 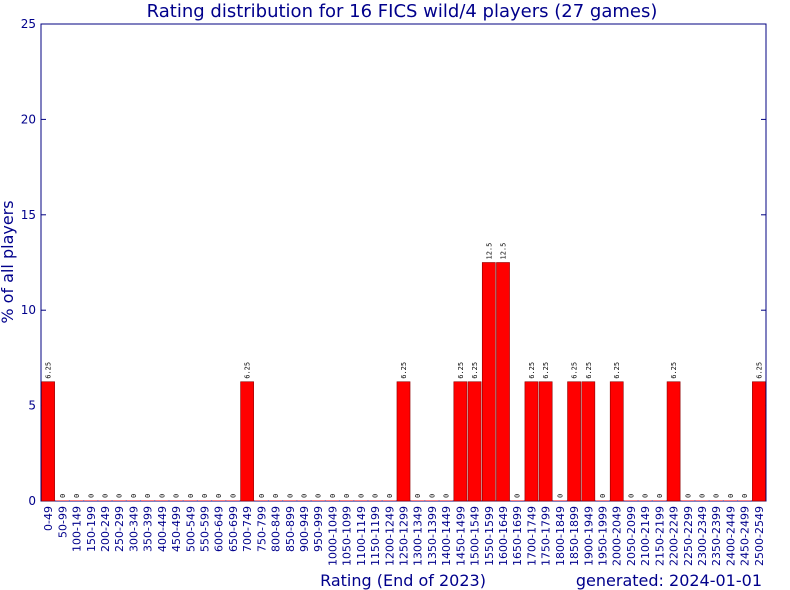 What do you see at coordinates (219, 529) in the screenshot?
I see `x-tick-label: 600-649` at bounding box center [219, 529].